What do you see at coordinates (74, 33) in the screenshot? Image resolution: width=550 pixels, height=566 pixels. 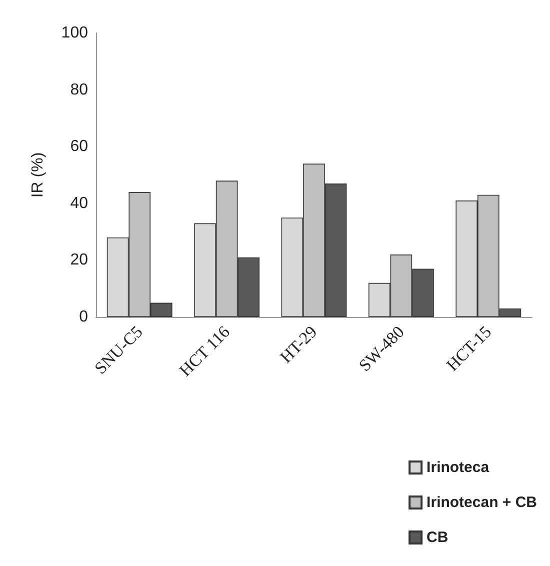 I see `y-tick-label: 100` at bounding box center [74, 33].